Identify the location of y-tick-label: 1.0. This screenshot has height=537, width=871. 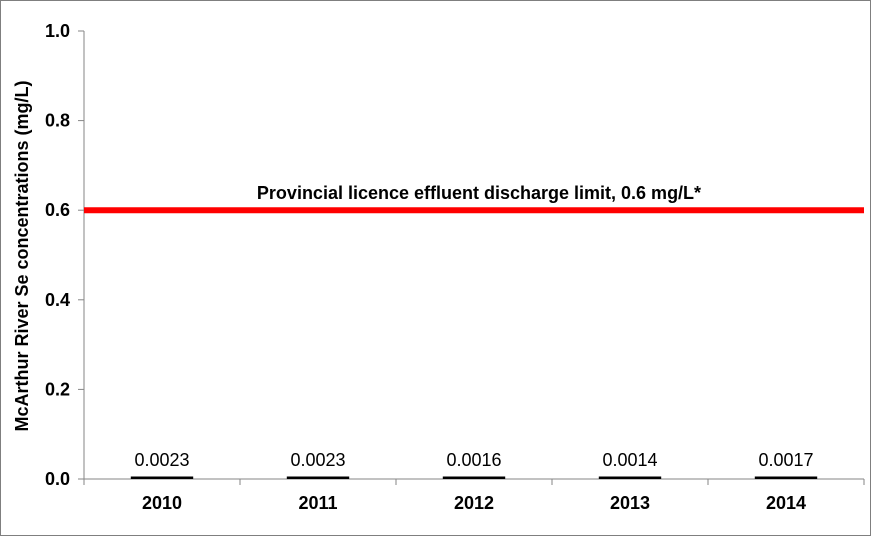
(57, 31).